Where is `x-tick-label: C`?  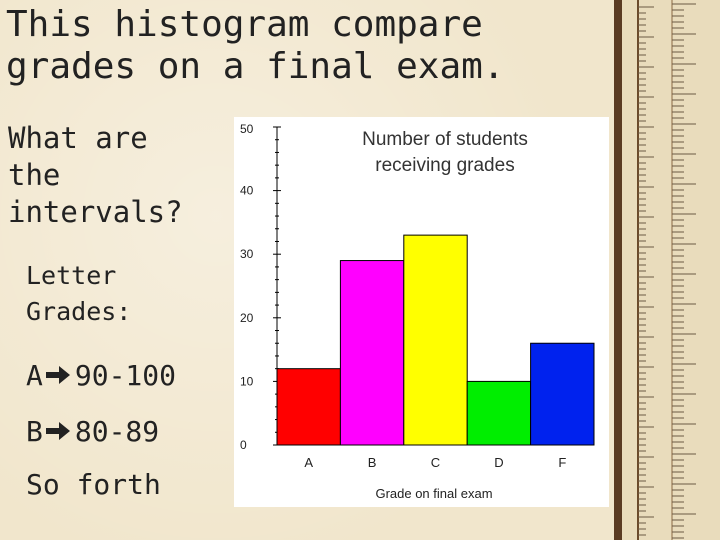 x-tick-label: C is located at coordinates (435, 462).